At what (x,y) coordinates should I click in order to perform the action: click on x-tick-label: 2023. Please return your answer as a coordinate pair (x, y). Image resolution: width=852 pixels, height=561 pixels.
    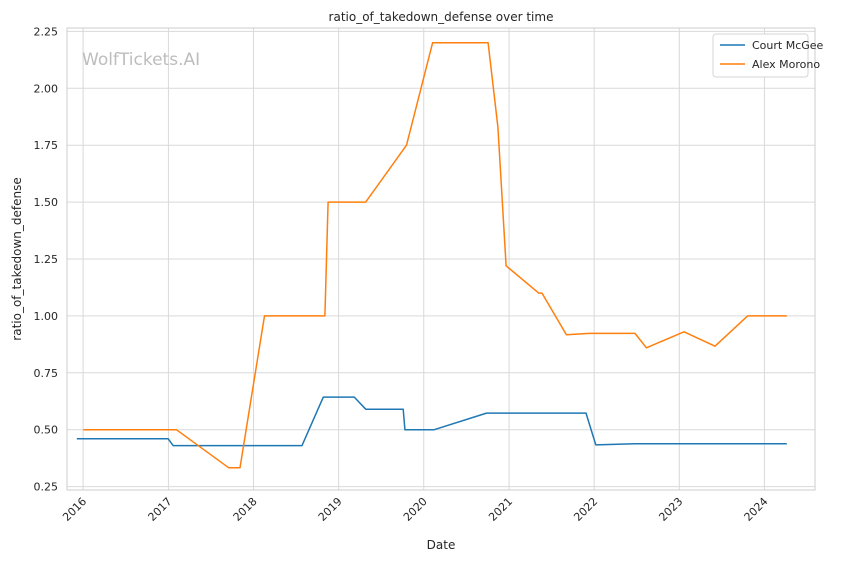
    Looking at the image, I should click on (670, 509).